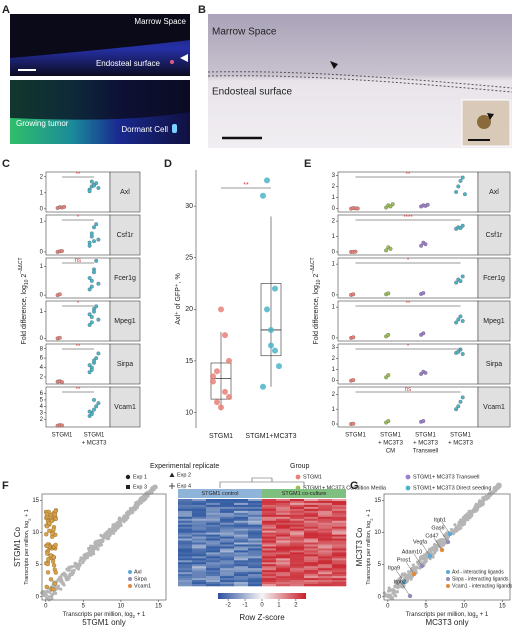 This screenshot has width=520, height=631. Describe the element at coordinates (42, 359) in the screenshot. I see `y-tick-label: 6` at that location.